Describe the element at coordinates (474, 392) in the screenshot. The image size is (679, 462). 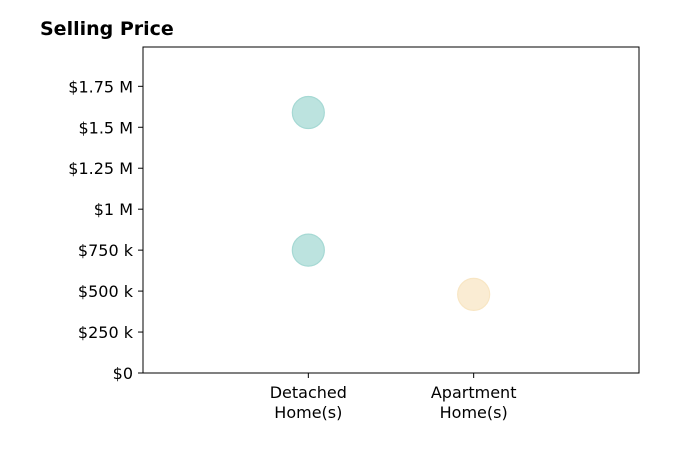
I see `x-tick-label: Apartment` at that location.